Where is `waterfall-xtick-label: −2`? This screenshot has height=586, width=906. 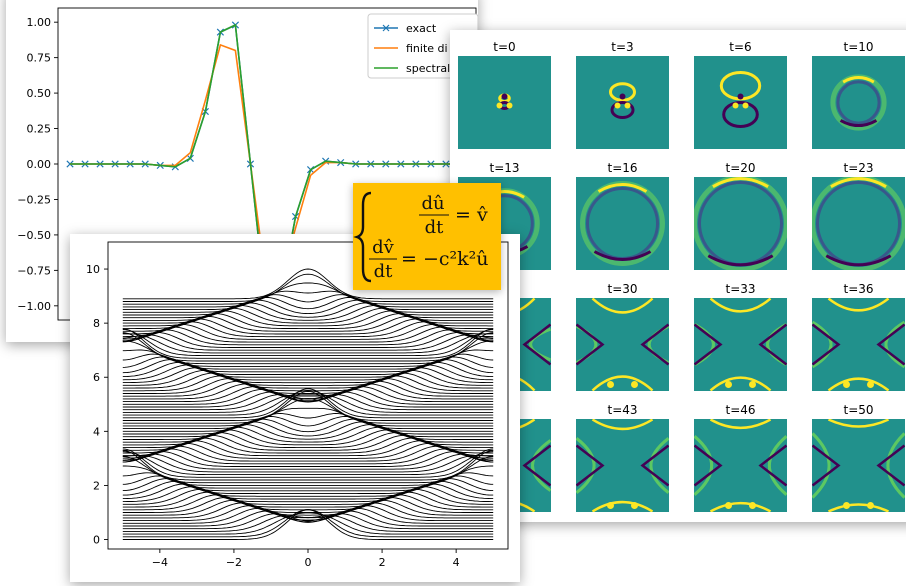
waterfall-xtick-label: −2 is located at coordinates (234, 562).